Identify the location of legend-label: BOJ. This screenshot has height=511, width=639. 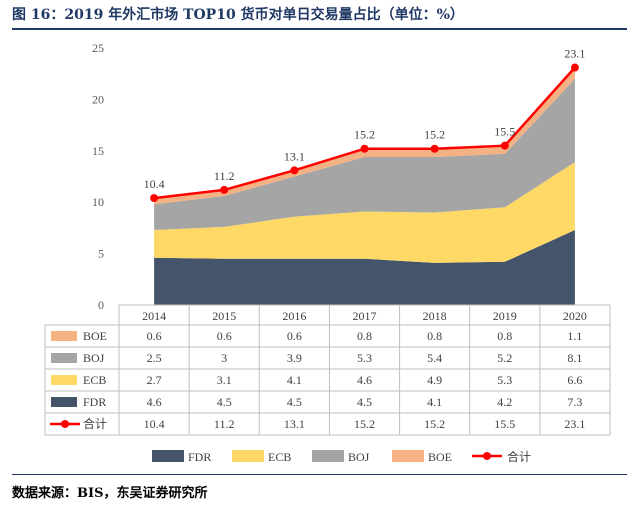
(359, 457).